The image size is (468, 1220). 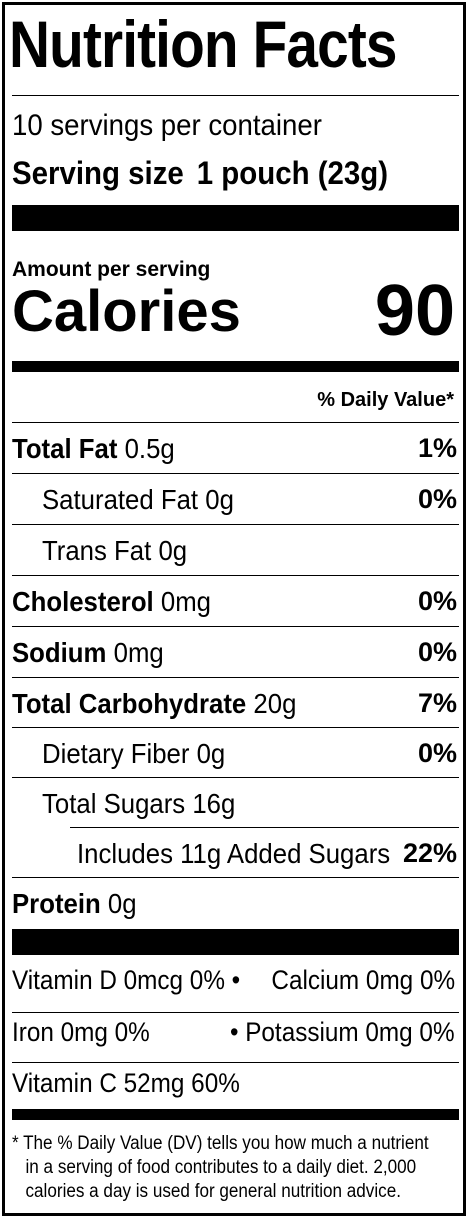 I want to click on calcium: Calcium 0mg 0%, so click(x=363, y=980).